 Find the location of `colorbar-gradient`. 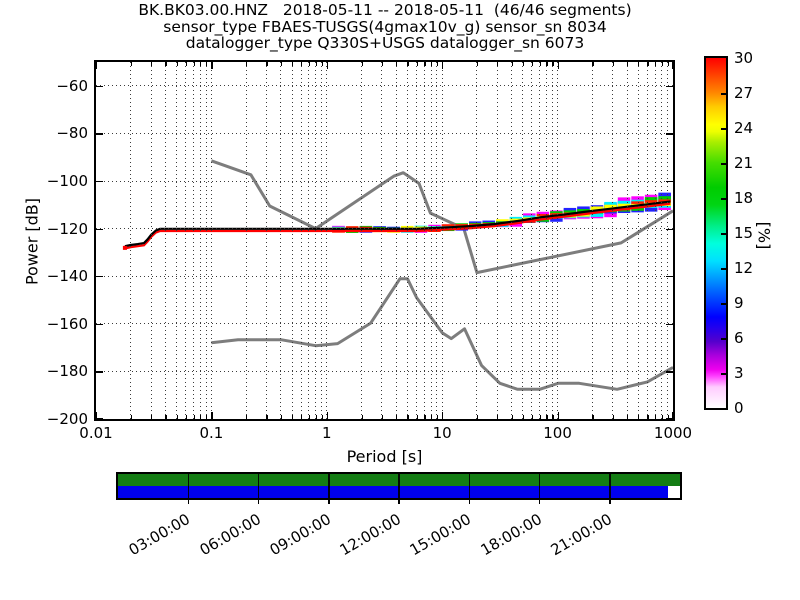

colorbar-gradient is located at coordinates (716, 233).